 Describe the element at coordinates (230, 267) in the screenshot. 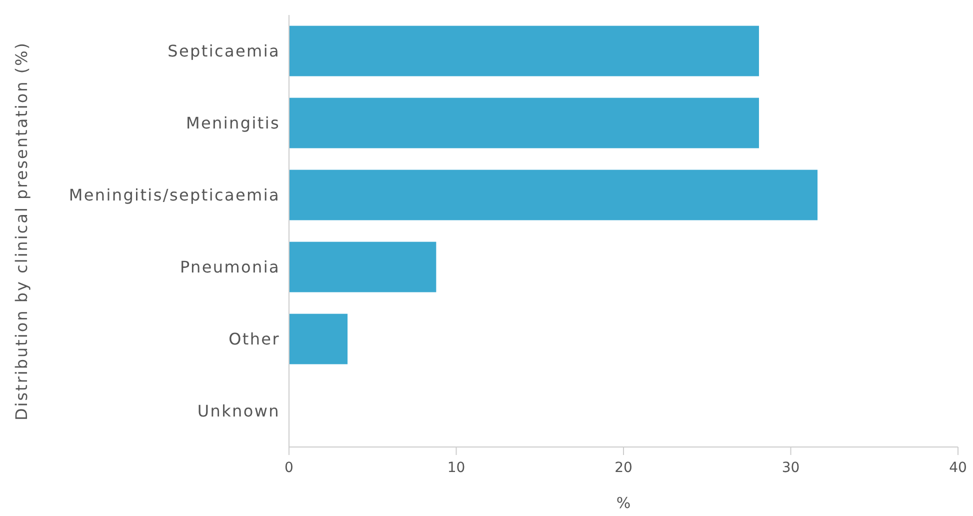

I see `y-tick-label: Pneumonia` at that location.